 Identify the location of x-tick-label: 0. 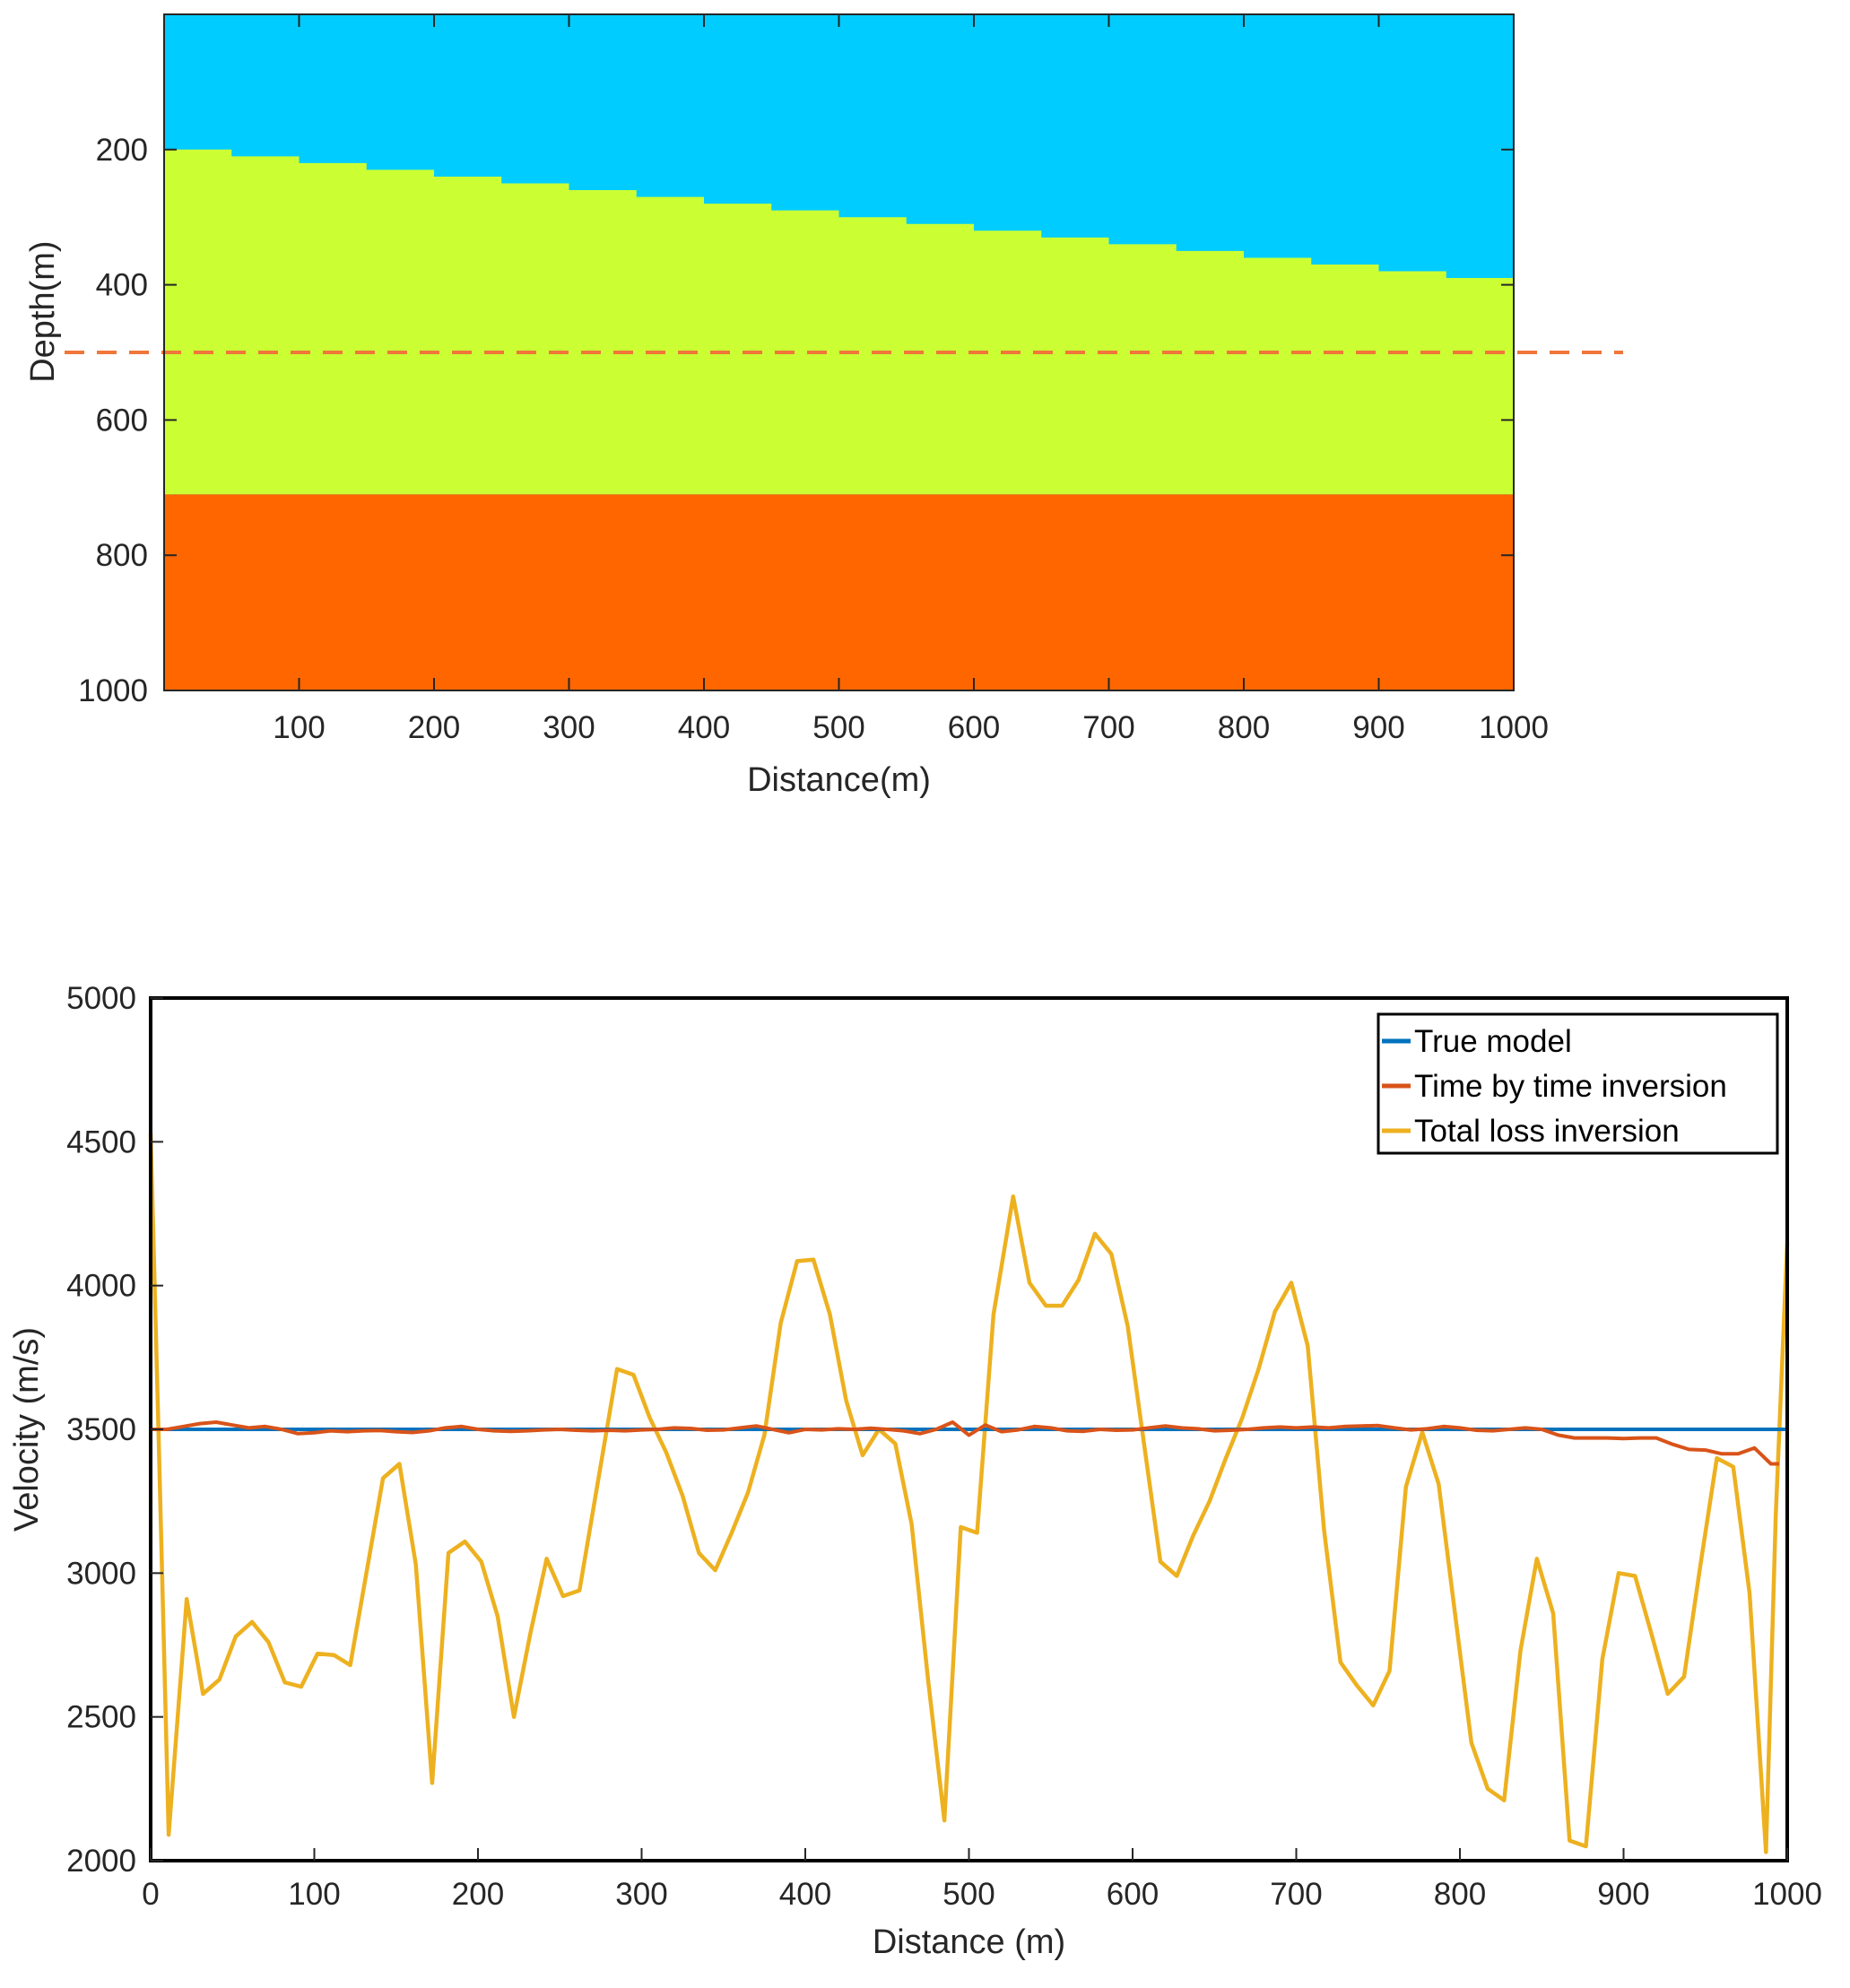
(150, 1894).